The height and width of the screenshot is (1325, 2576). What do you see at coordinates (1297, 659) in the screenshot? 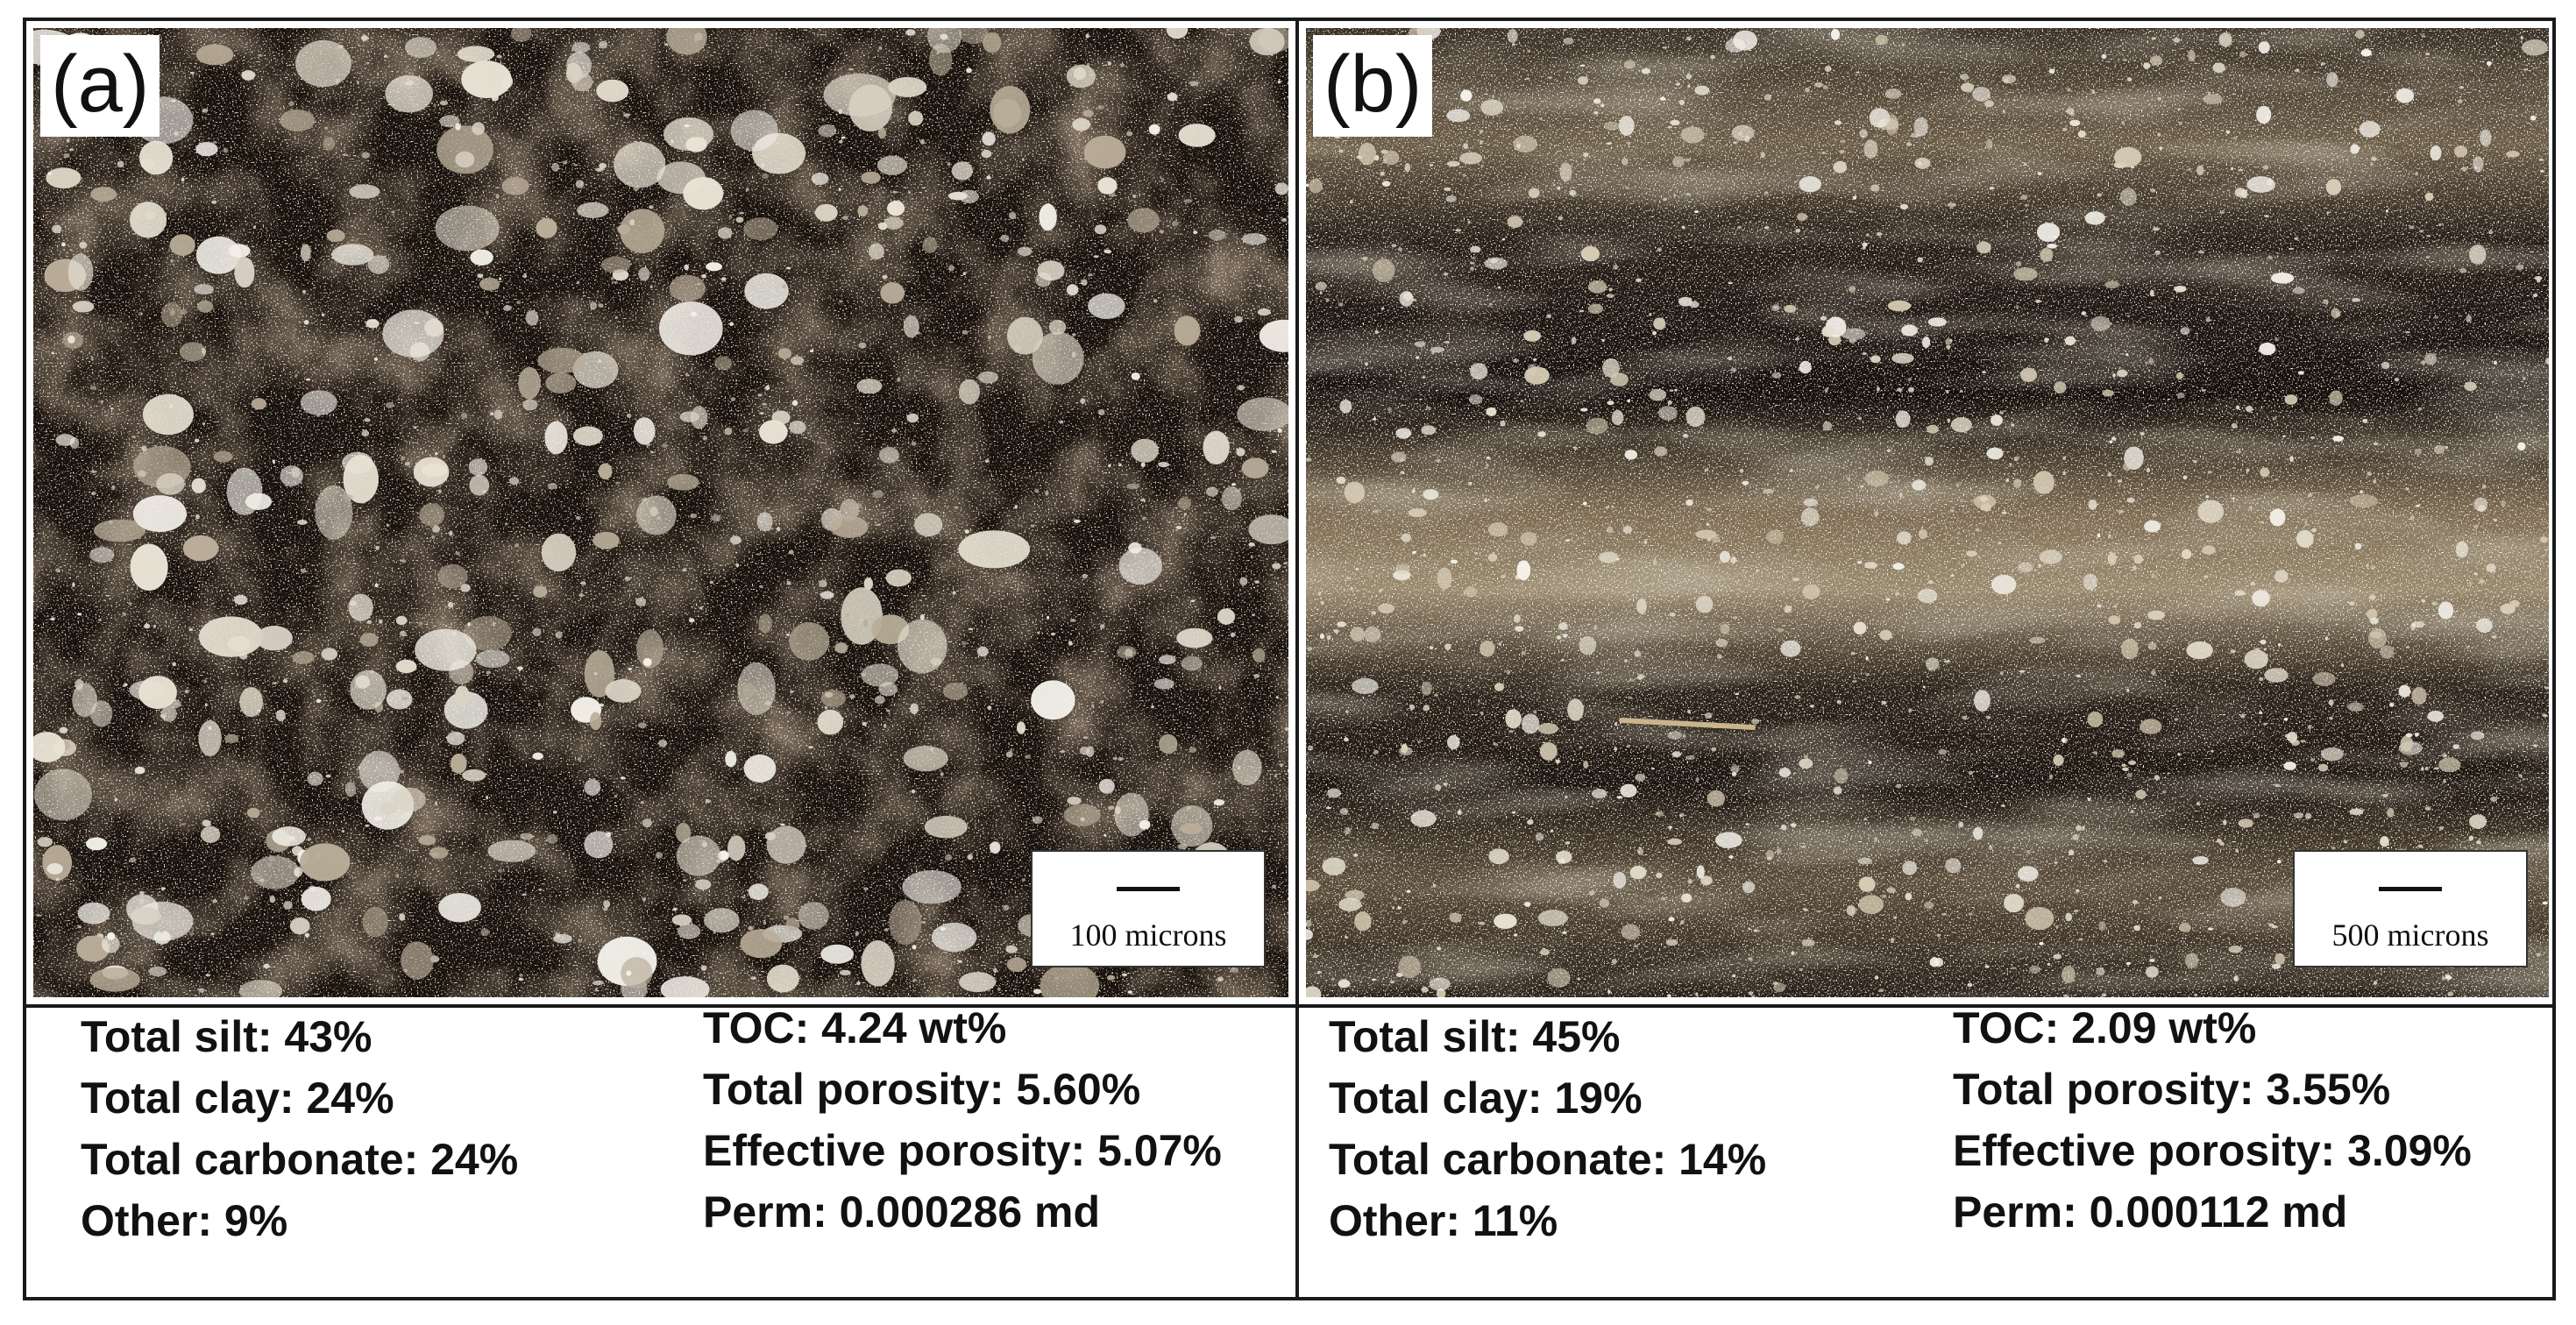
I see `vertical-divider` at bounding box center [1297, 659].